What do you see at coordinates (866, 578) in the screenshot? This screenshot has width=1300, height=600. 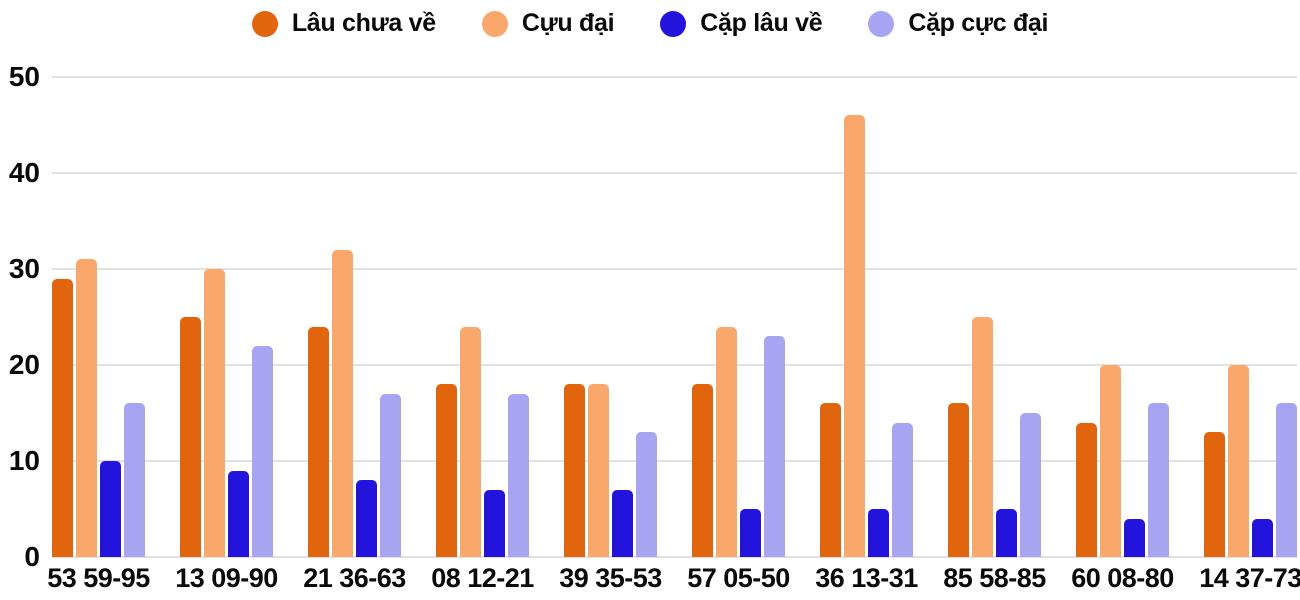 I see `x-axis-category-label: 36 13-31` at bounding box center [866, 578].